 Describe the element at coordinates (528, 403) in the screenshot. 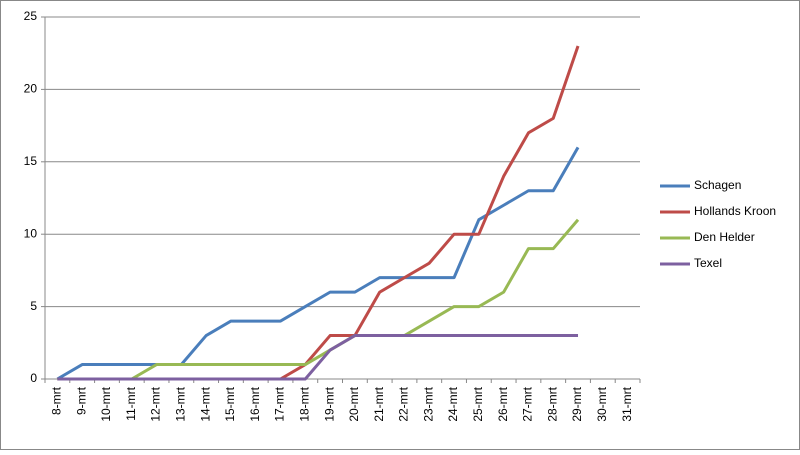

I see `x-tick-label: 27-mrt` at that location.